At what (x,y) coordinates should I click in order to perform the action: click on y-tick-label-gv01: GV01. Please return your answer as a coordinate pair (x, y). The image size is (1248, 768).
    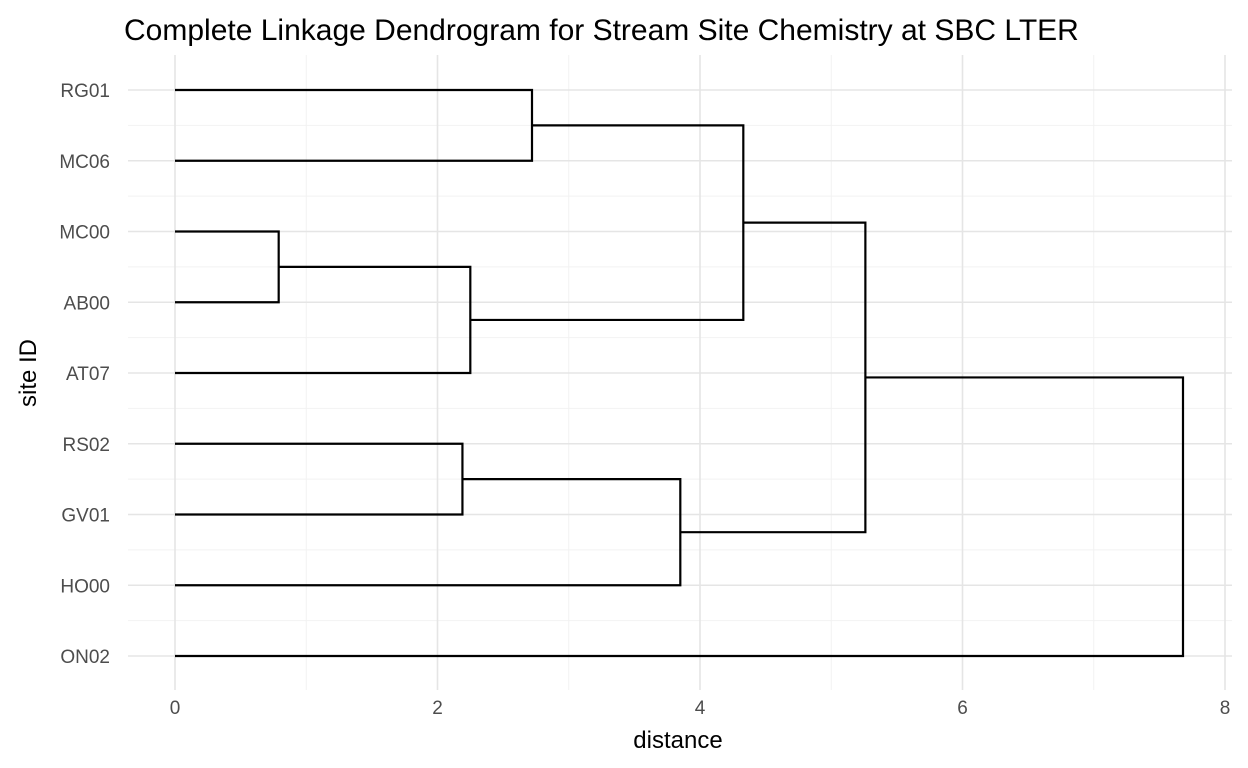
    Looking at the image, I should click on (85, 516).